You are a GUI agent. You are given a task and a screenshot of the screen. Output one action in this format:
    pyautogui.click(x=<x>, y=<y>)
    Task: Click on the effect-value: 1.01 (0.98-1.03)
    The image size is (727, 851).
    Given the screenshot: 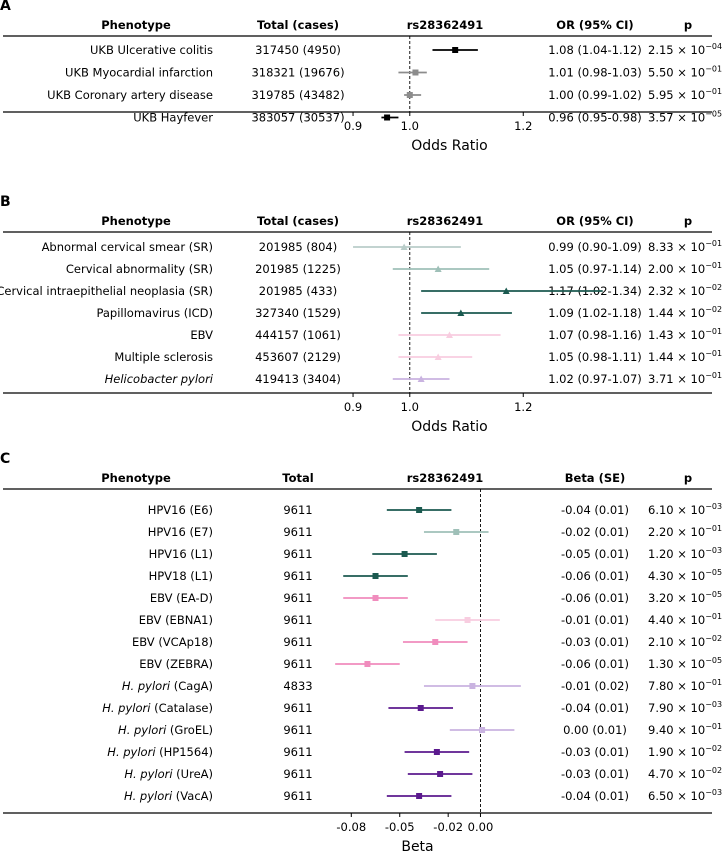 What is the action you would take?
    pyautogui.click(x=595, y=73)
    